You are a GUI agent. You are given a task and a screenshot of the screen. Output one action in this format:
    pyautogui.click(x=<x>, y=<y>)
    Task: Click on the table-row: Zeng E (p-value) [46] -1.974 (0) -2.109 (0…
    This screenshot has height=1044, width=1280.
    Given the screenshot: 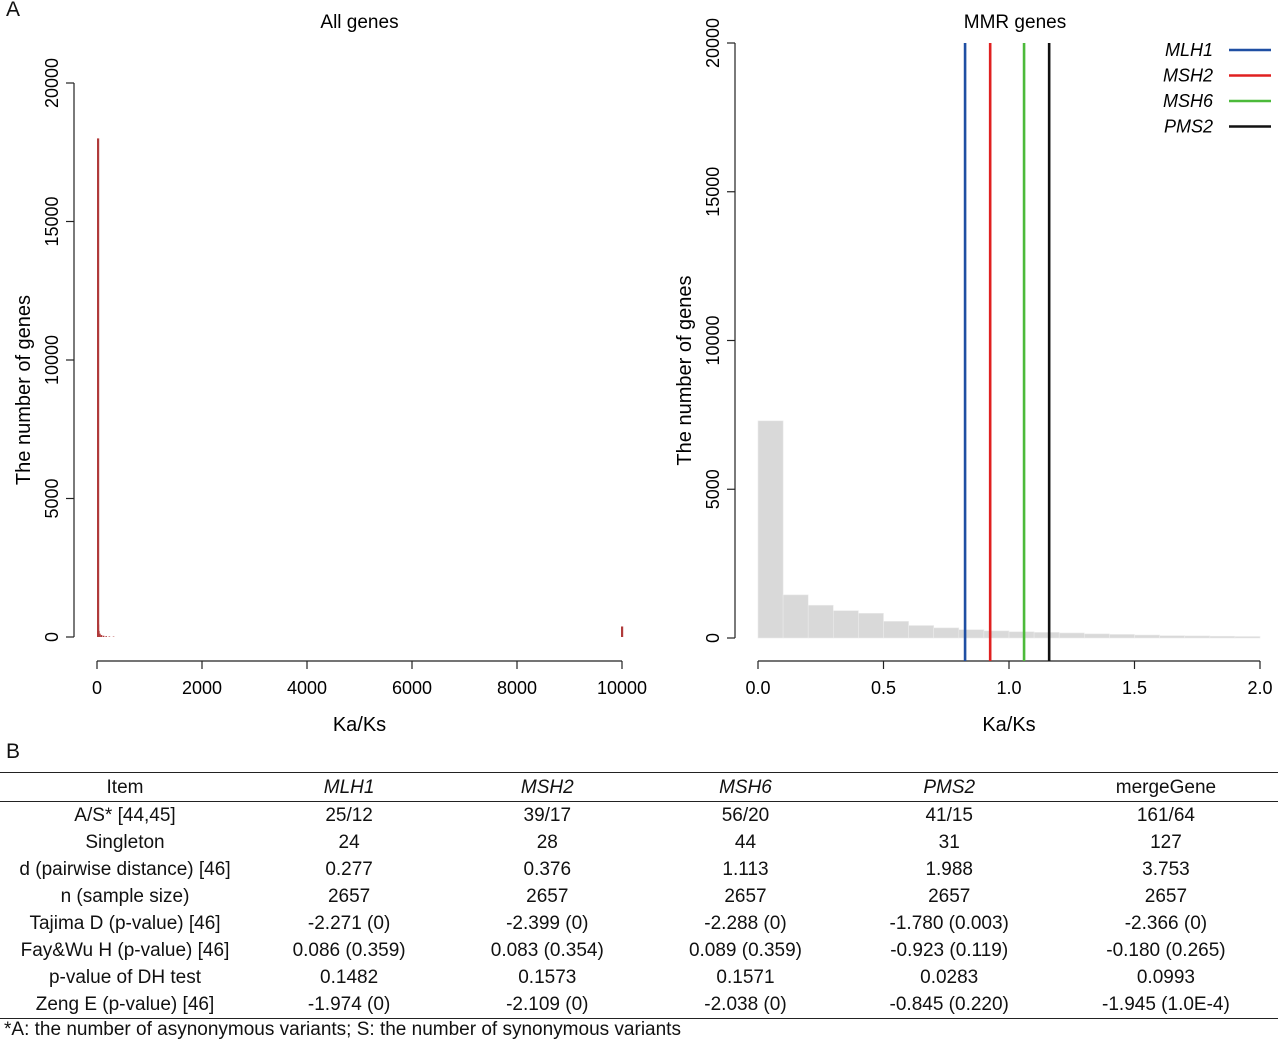 What is the action you would take?
    pyautogui.click(x=639, y=1005)
    